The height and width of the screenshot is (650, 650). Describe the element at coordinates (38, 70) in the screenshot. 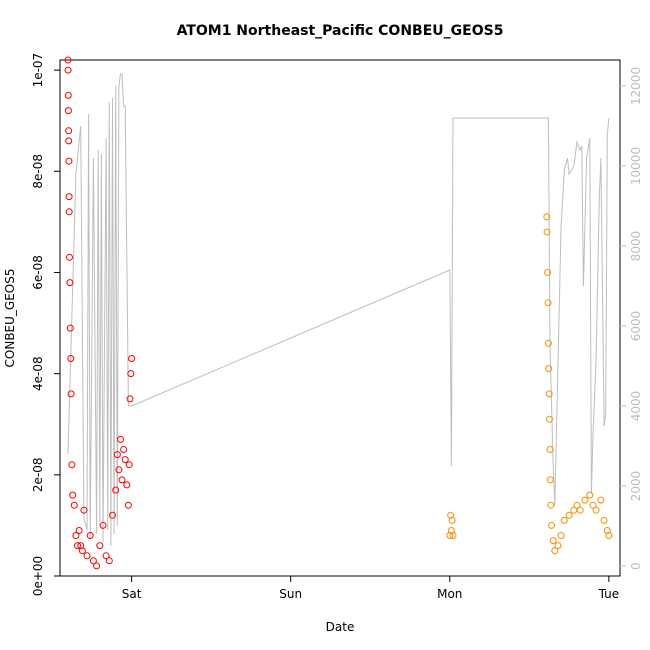

I see `y-tick-label: 1e-07` at that location.